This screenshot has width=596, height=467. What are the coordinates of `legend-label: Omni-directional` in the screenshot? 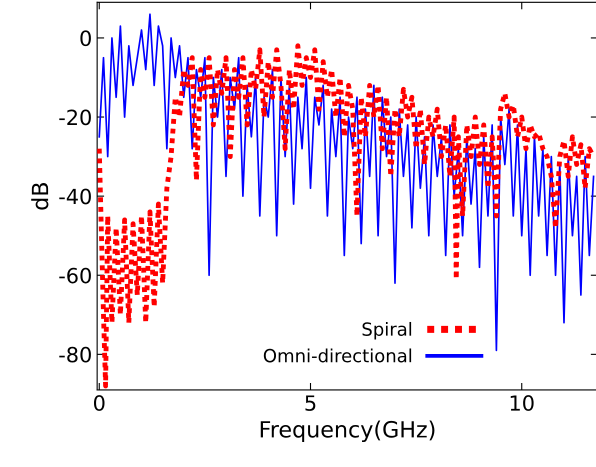 It's located at (338, 355).